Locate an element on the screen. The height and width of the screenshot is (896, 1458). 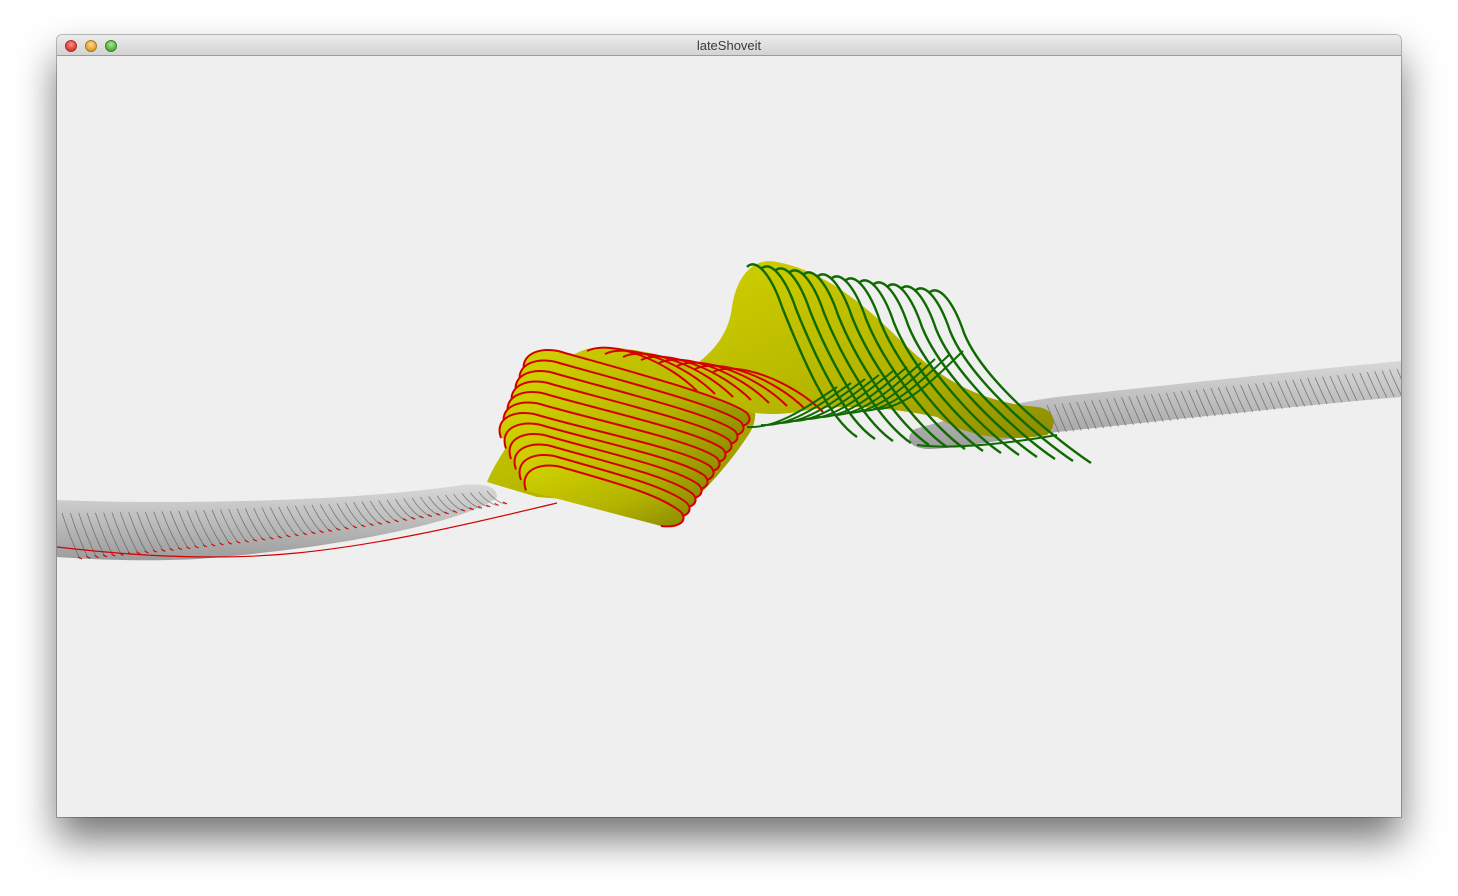
title-bar: lateShoveit is located at coordinates (729, 45).